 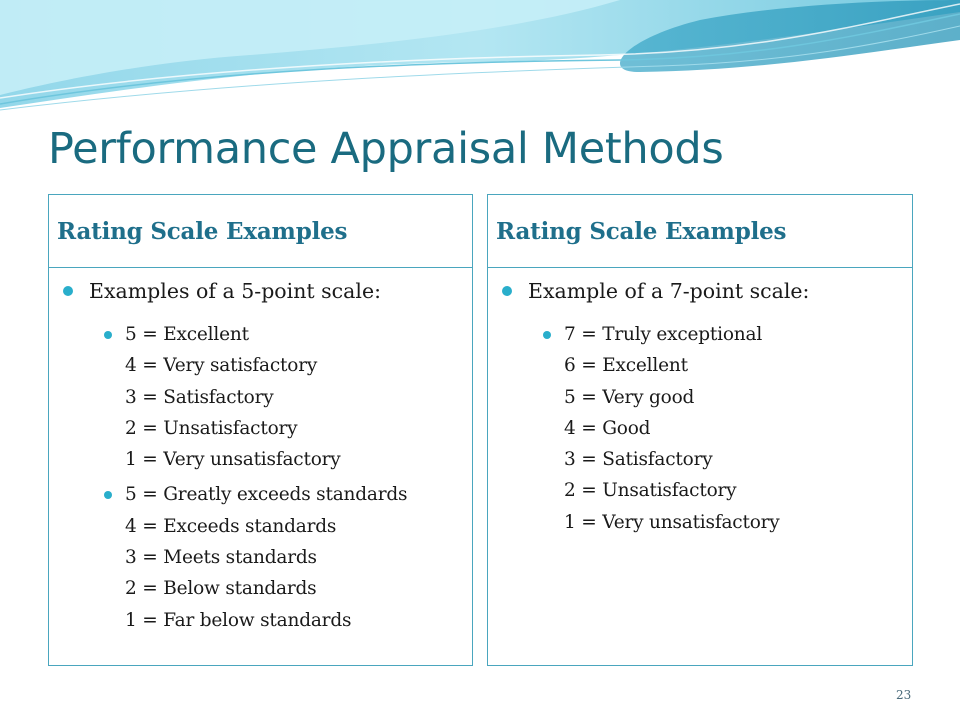 What do you see at coordinates (260, 231) in the screenshot?
I see `left-panel-heading: Rating Scale Examples` at bounding box center [260, 231].